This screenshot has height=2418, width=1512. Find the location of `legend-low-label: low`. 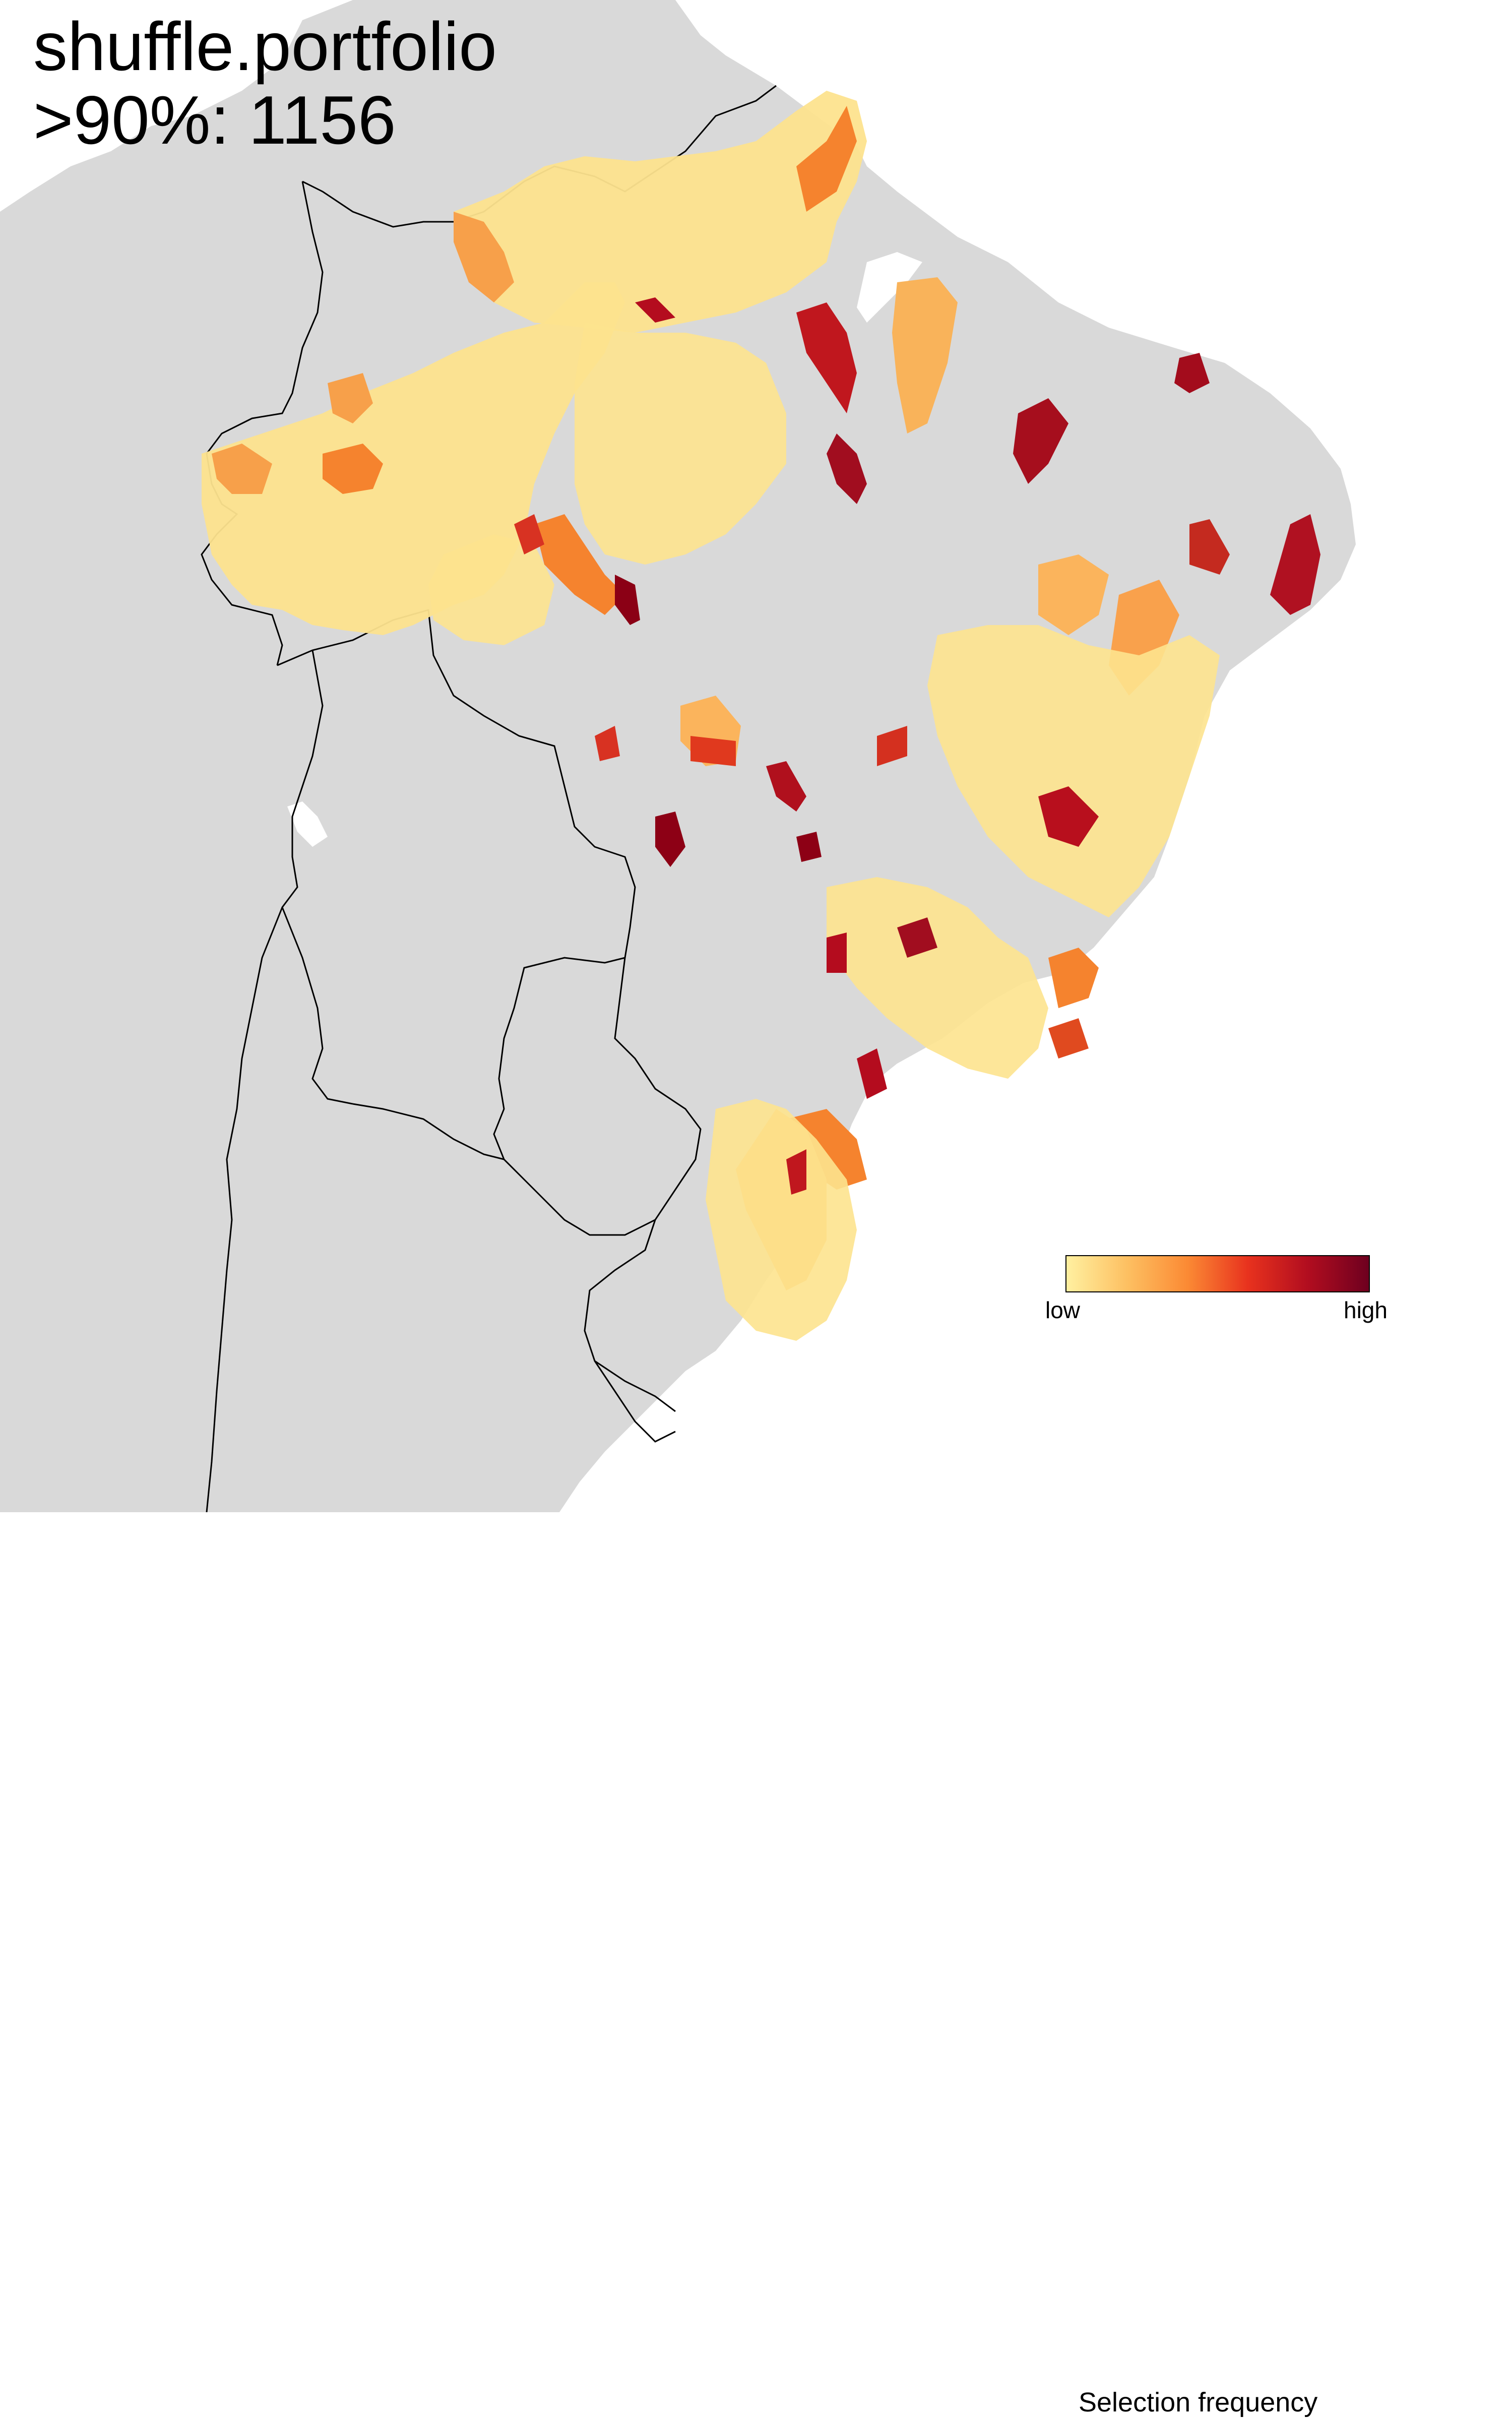

legend-low-label: low is located at coordinates (1063, 1310).